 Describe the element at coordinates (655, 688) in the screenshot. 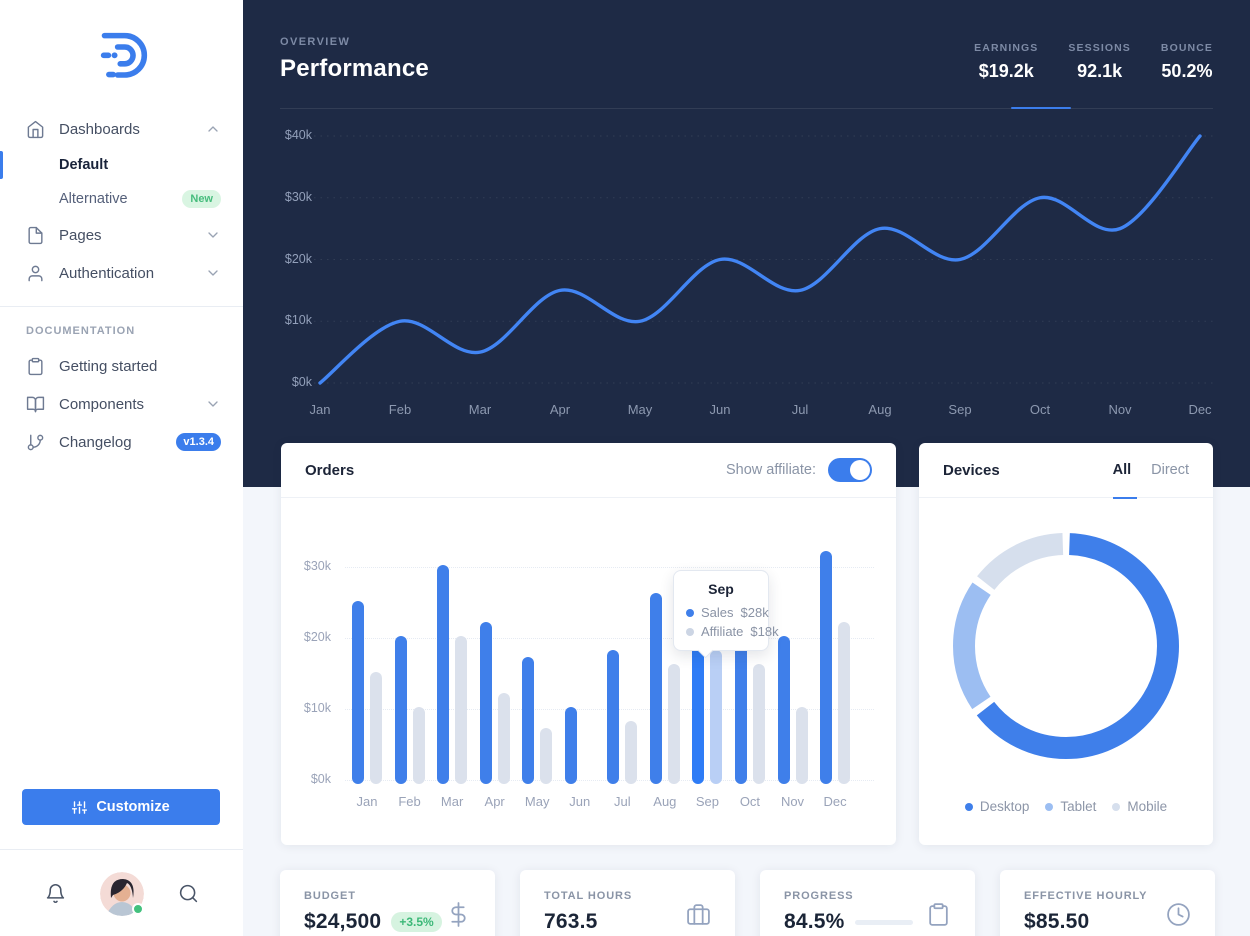

I see `sales-bar-aug` at that location.